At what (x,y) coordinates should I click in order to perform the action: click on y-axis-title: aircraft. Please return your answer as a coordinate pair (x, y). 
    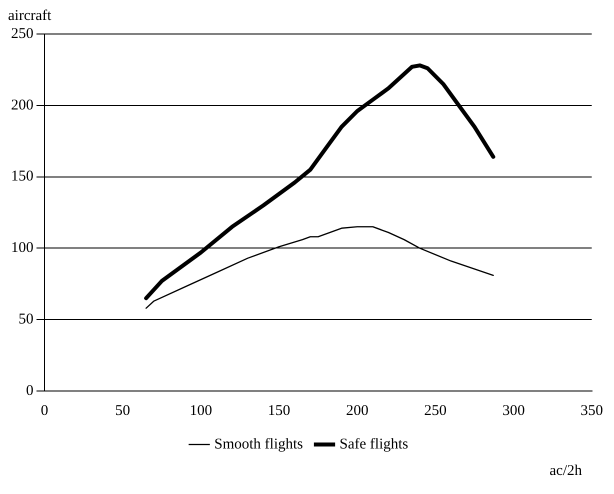
    Looking at the image, I should click on (30, 16).